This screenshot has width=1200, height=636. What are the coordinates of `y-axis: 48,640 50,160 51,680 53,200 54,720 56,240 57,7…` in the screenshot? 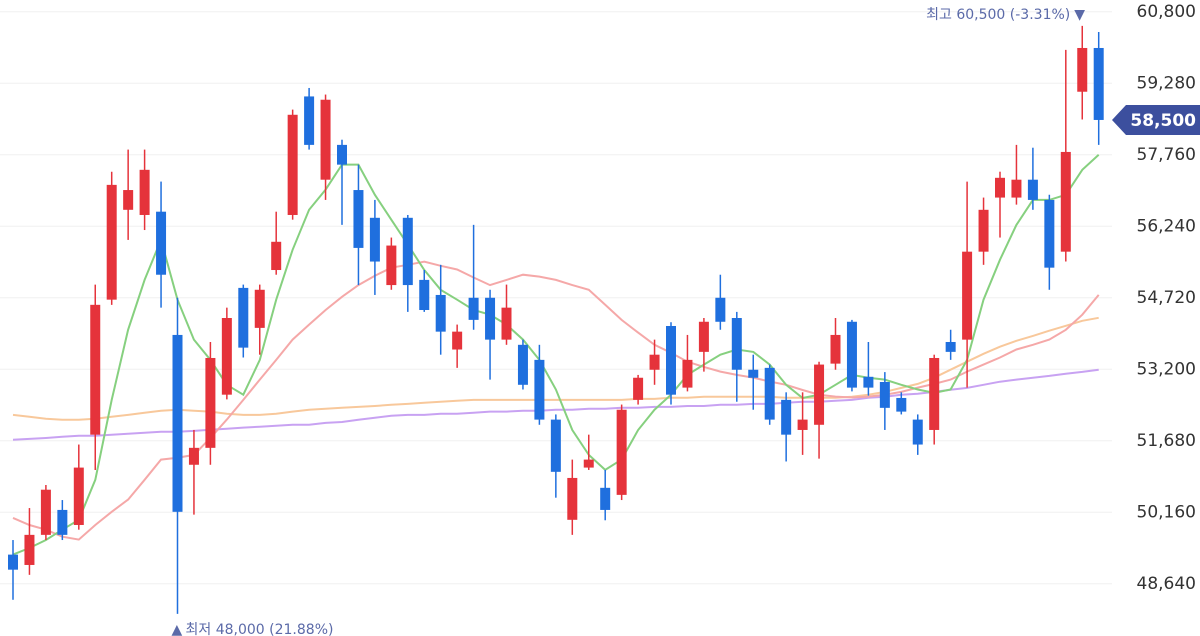 It's located at (1166, 298).